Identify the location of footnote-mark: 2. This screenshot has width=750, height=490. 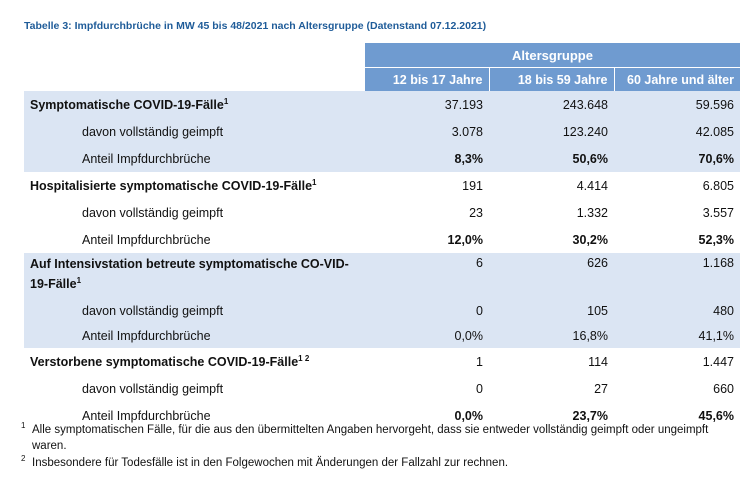
(23, 458).